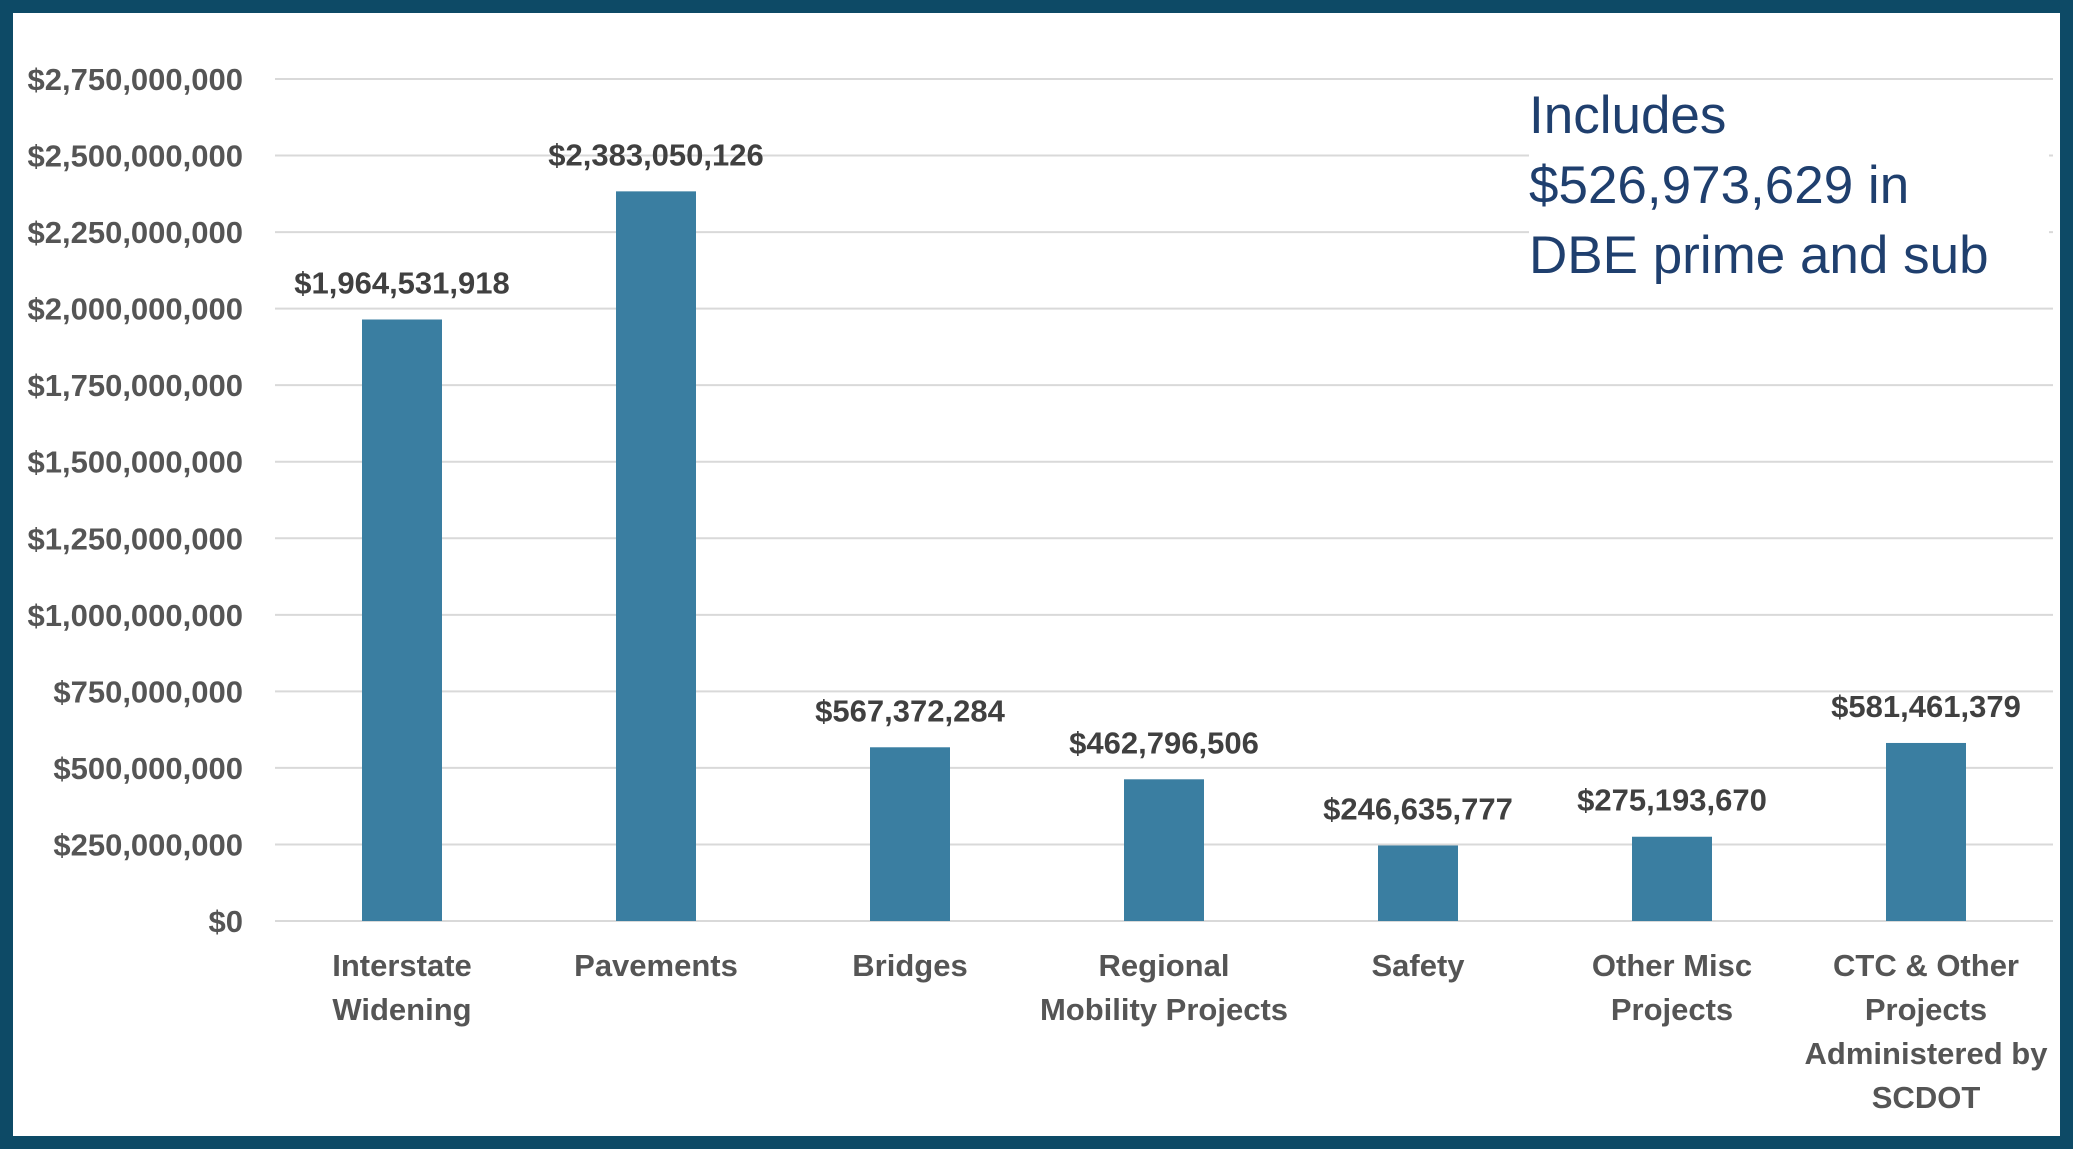 Image resolution: width=2073 pixels, height=1149 pixels. I want to click on y-tick-label: $1,750,000,000, so click(136, 385).